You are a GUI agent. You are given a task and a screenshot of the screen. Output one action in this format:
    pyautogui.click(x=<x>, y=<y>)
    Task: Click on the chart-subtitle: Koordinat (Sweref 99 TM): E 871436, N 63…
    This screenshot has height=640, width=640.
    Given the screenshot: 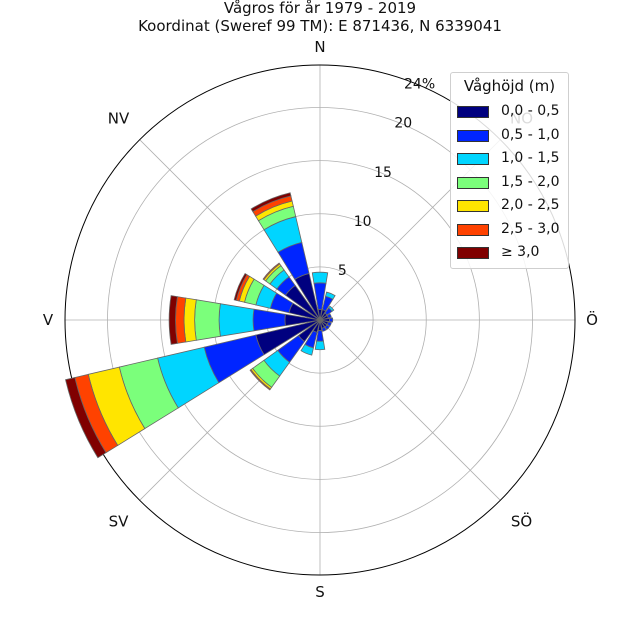 What is the action you would take?
    pyautogui.click(x=320, y=26)
    